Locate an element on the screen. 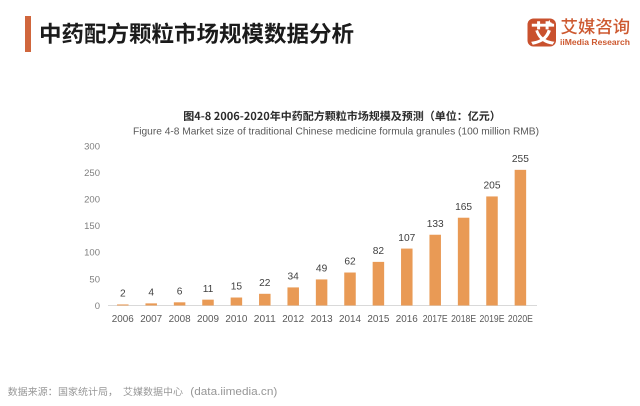 The width and height of the screenshot is (640, 406). svg-text: 250 is located at coordinates (92, 173).